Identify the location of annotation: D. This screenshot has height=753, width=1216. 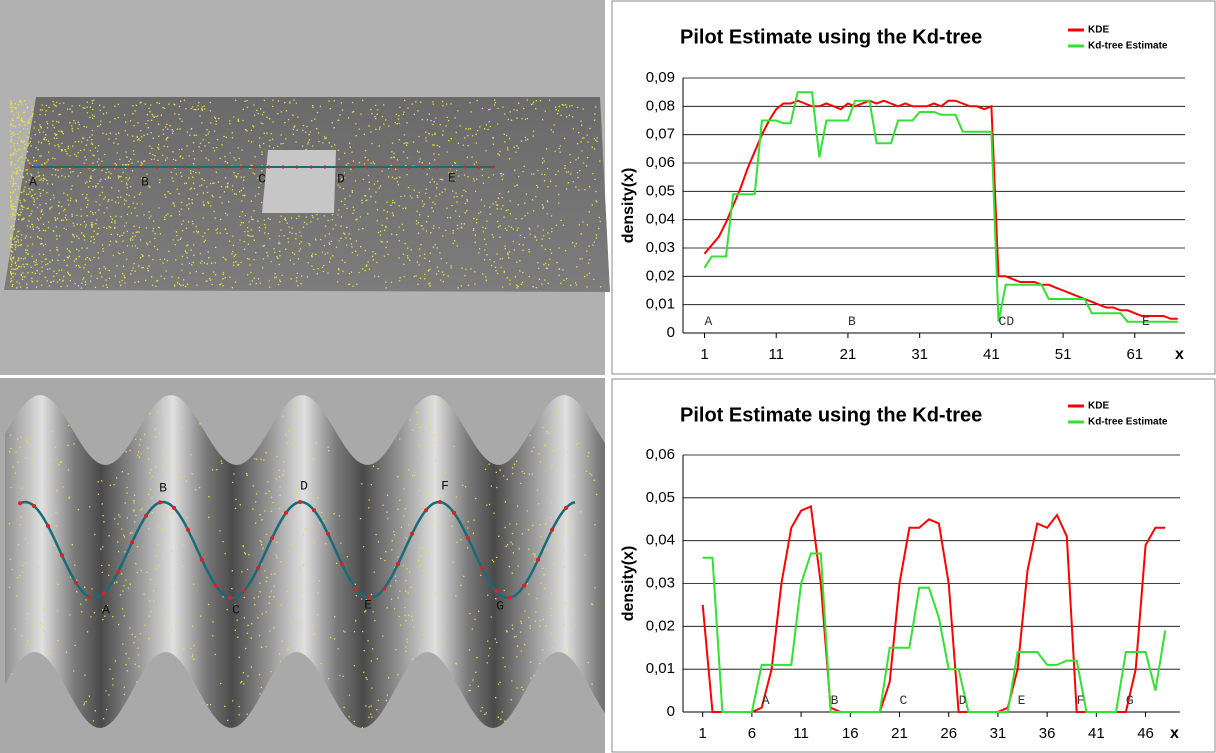
(963, 700).